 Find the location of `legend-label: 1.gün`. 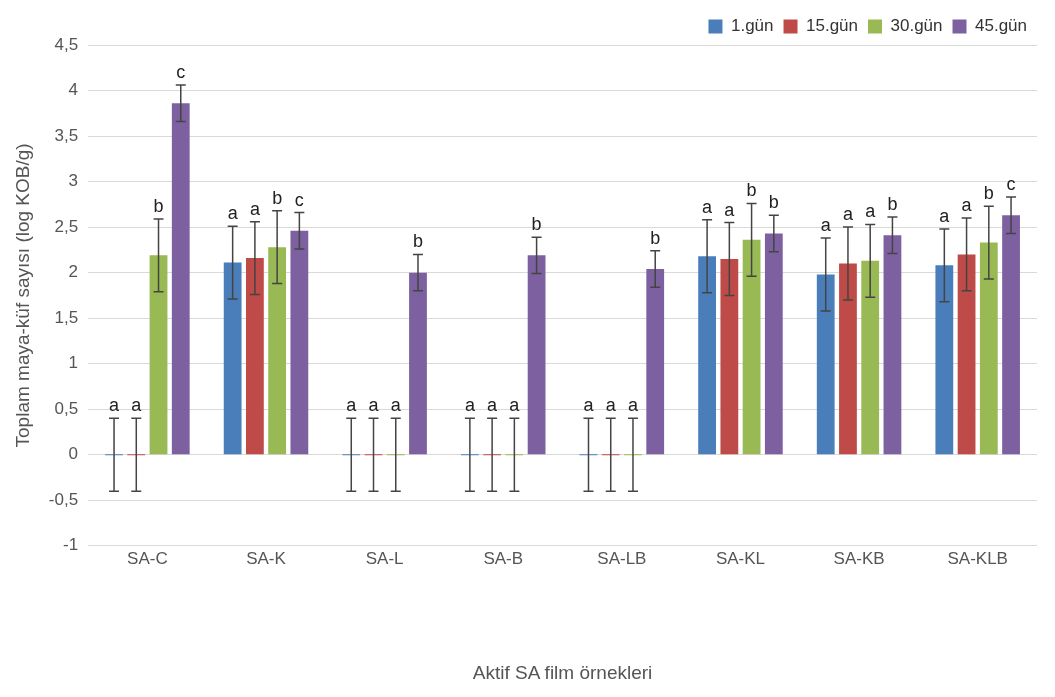

legend-label: 1.gün is located at coordinates (752, 26).